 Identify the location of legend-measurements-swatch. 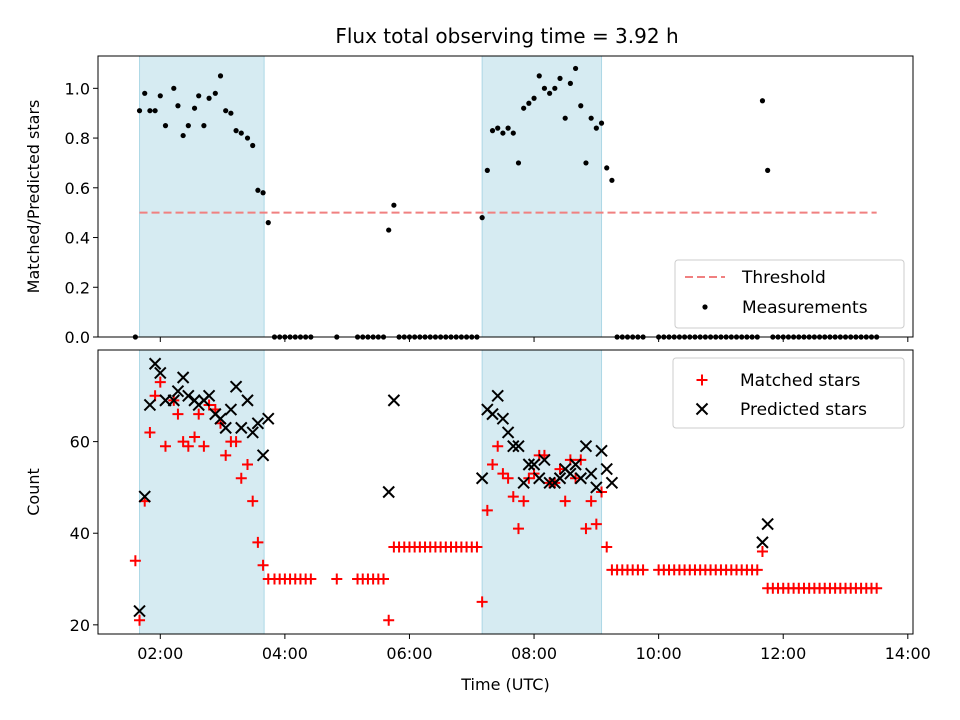
(705, 307).